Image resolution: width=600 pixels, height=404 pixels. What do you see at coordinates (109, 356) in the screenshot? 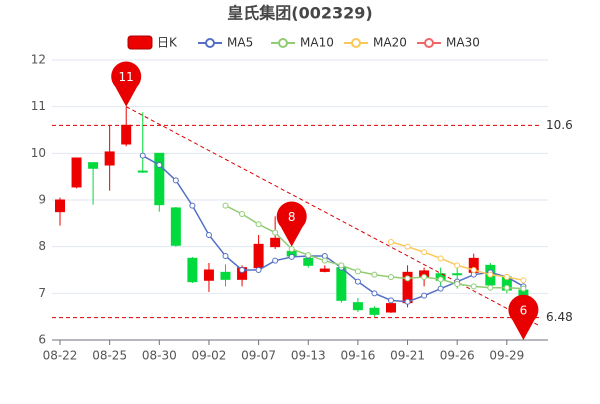
I see `x-tick-label: 08-25` at bounding box center [109, 356].